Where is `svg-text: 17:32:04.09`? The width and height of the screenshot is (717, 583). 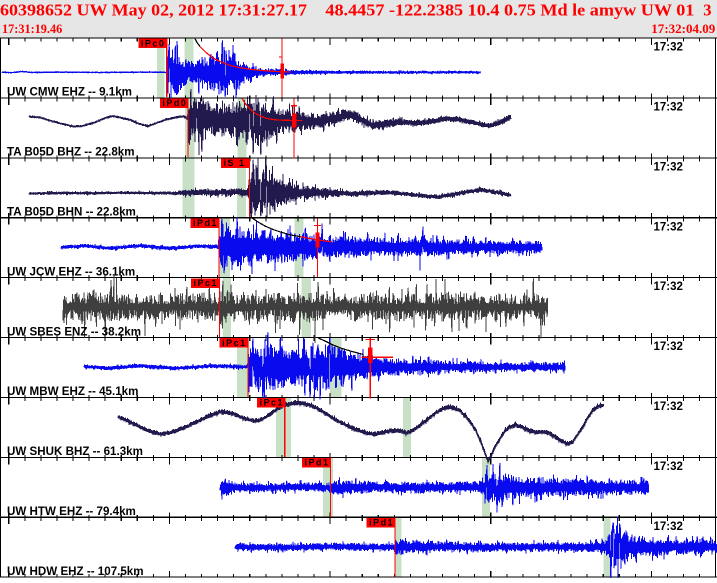 svg-text: 17:32:04.09 is located at coordinates (683, 29).